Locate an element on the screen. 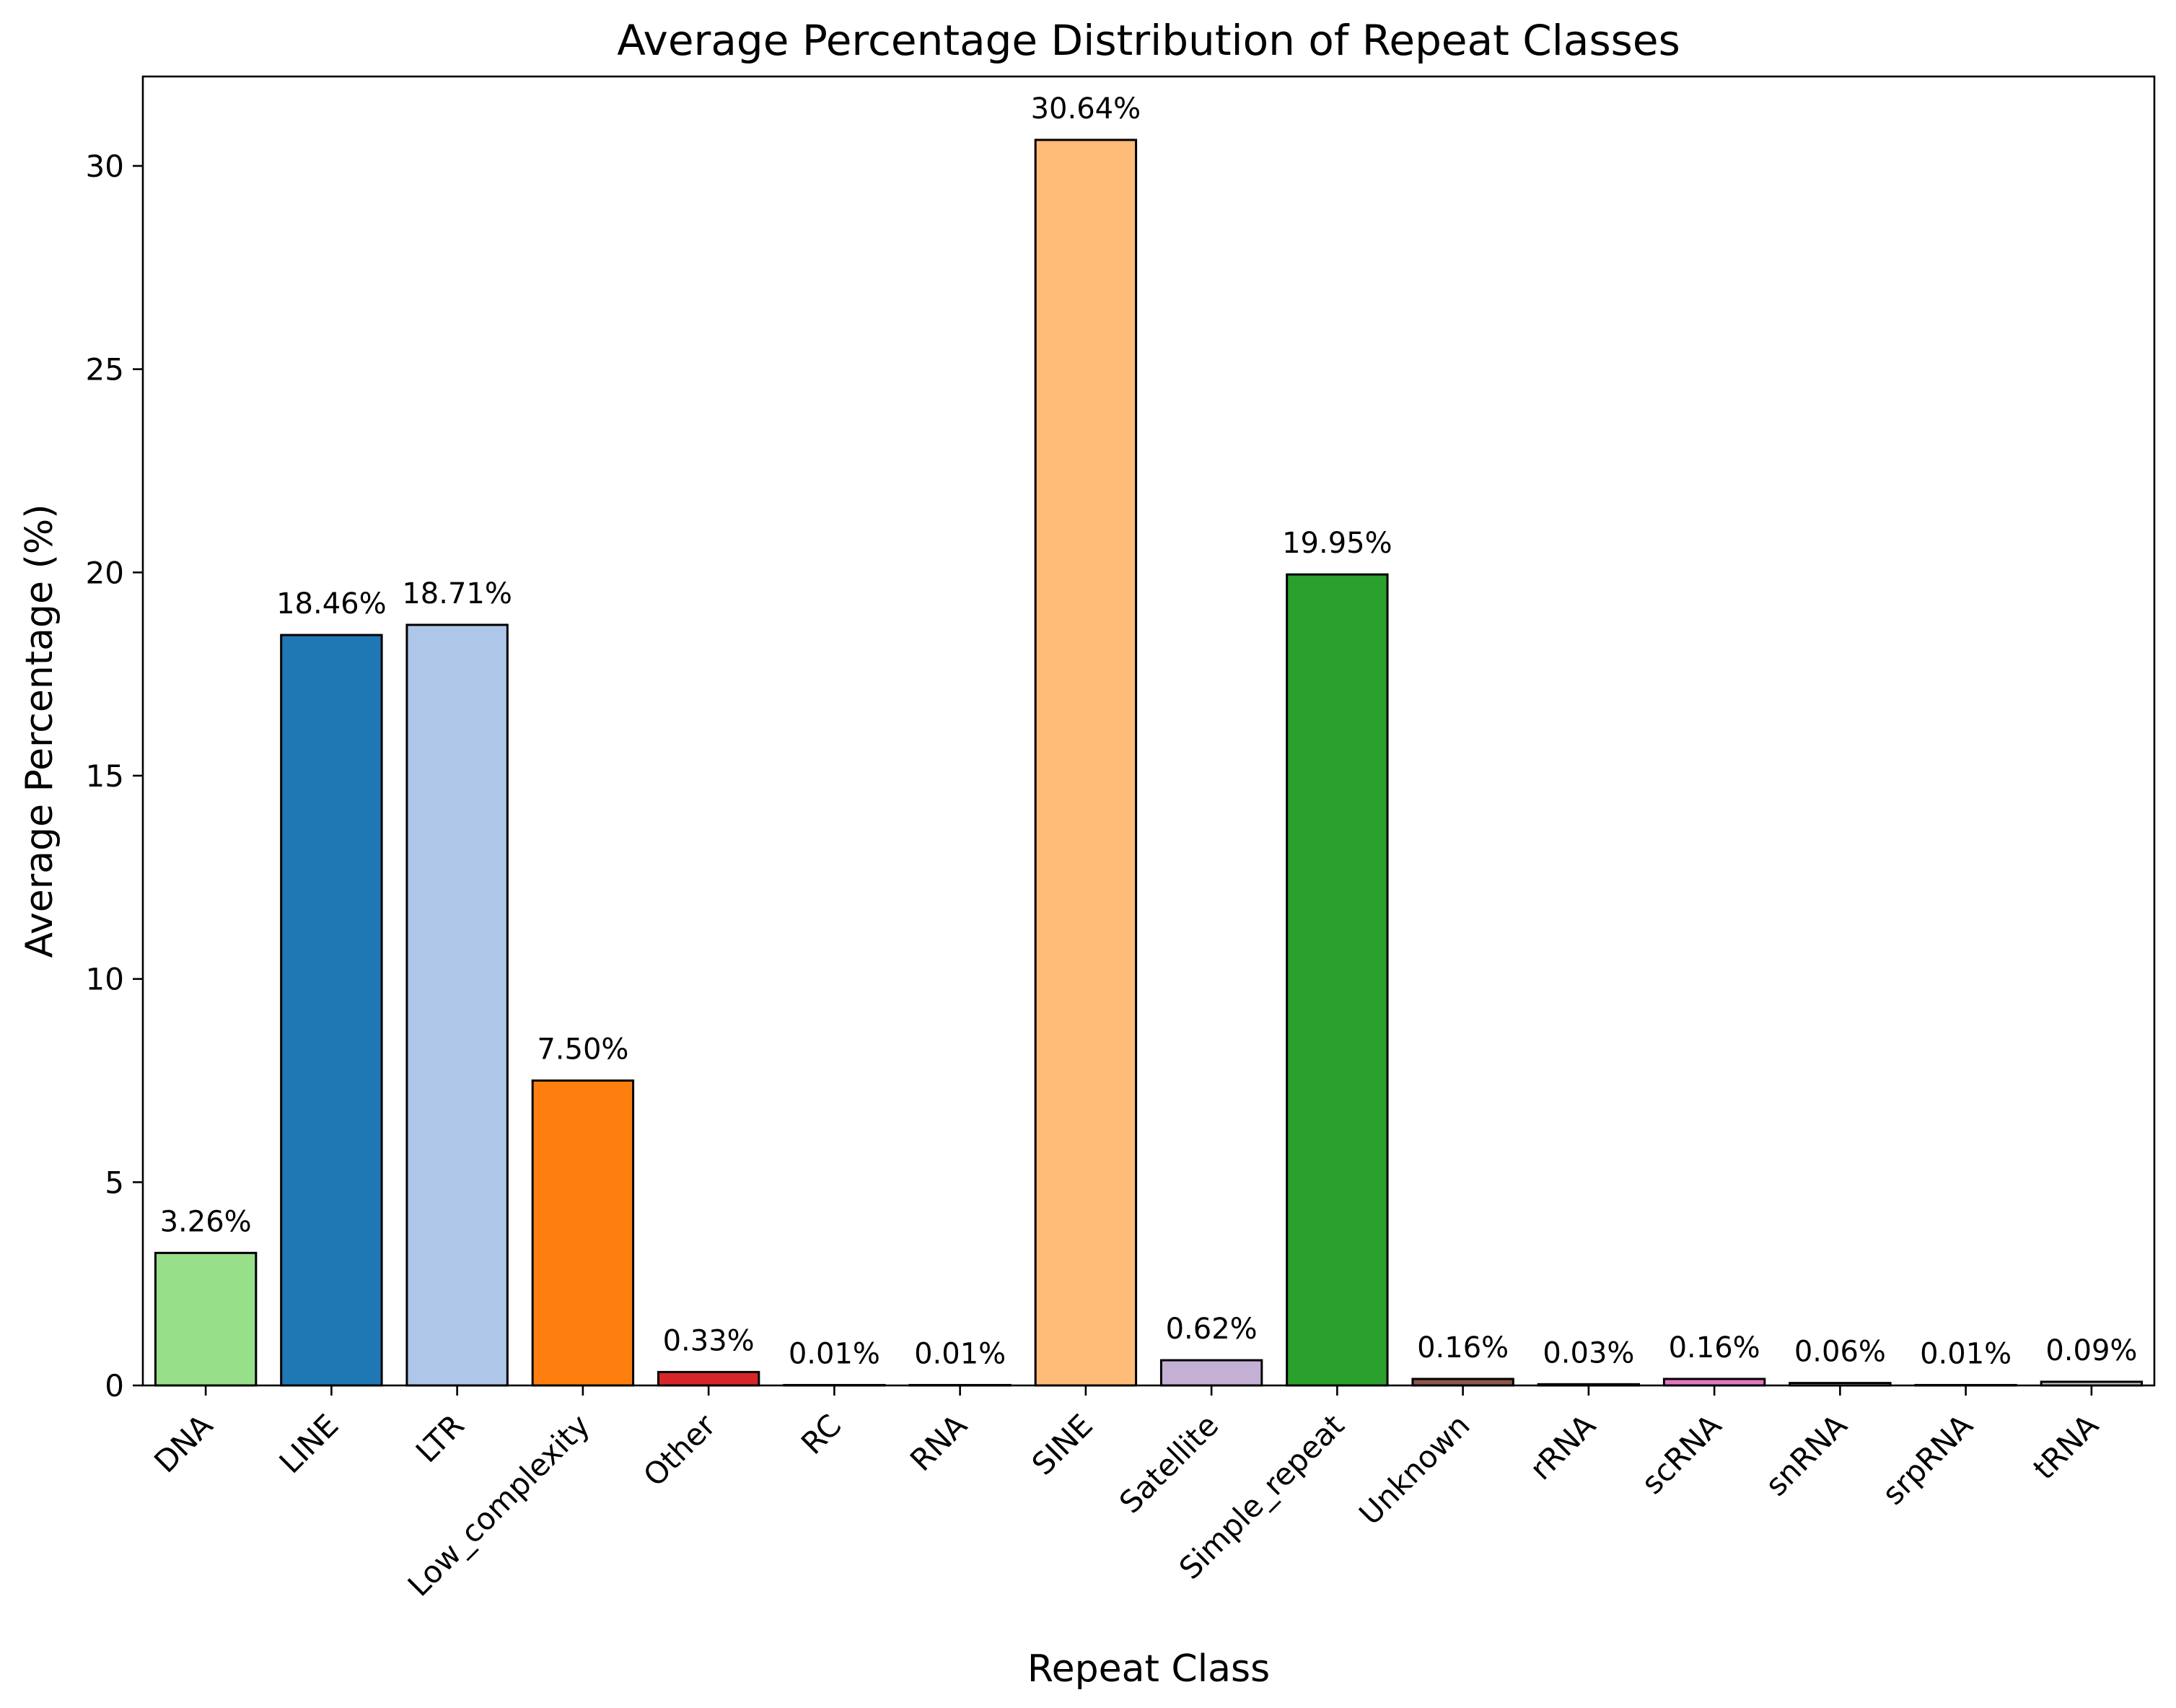 The height and width of the screenshot is (1708, 2176). x-tick-label: RNA is located at coordinates (938, 1442).